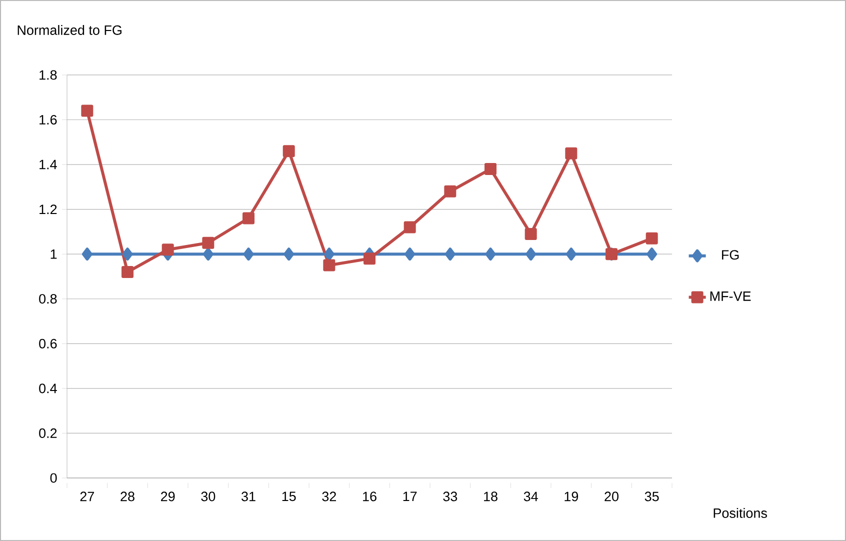  I want to click on y-tick-label: 0.6, so click(48, 343).